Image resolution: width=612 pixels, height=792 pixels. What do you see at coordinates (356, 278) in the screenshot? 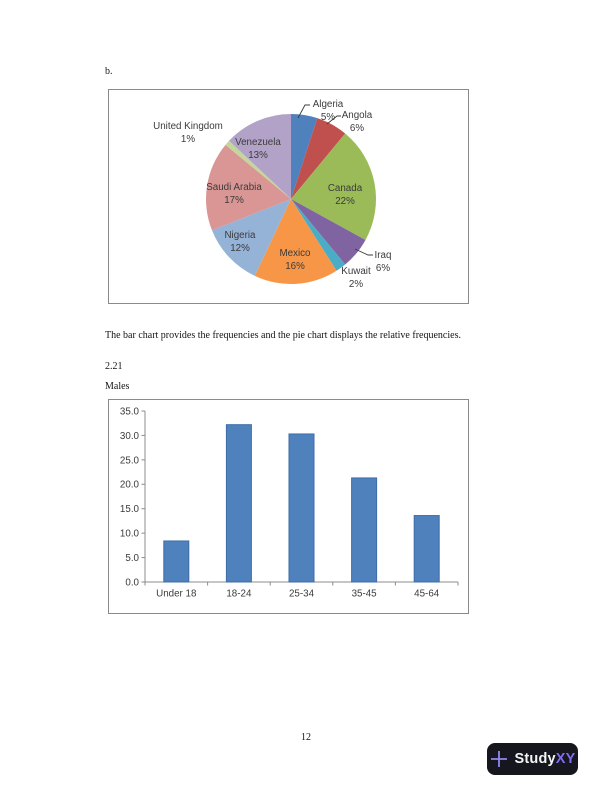
I see `pie-label-kuwait: Kuwait 2%` at bounding box center [356, 278].